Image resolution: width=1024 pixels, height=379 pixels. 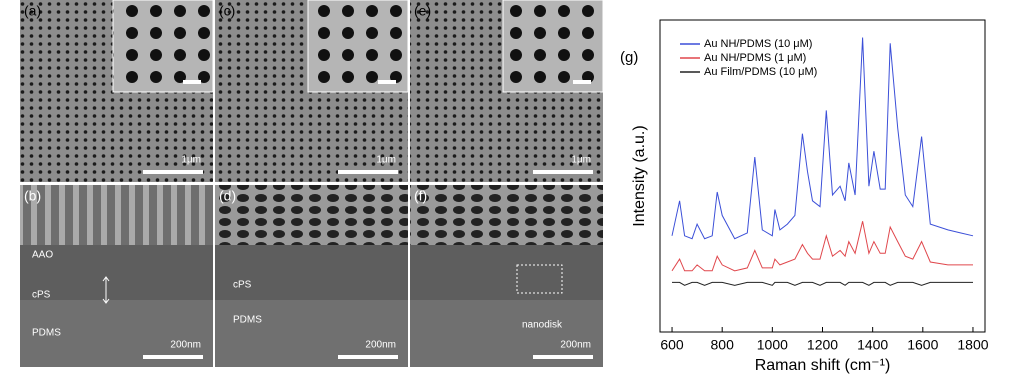 I want to click on panel-label: (c), so click(x=227, y=11).